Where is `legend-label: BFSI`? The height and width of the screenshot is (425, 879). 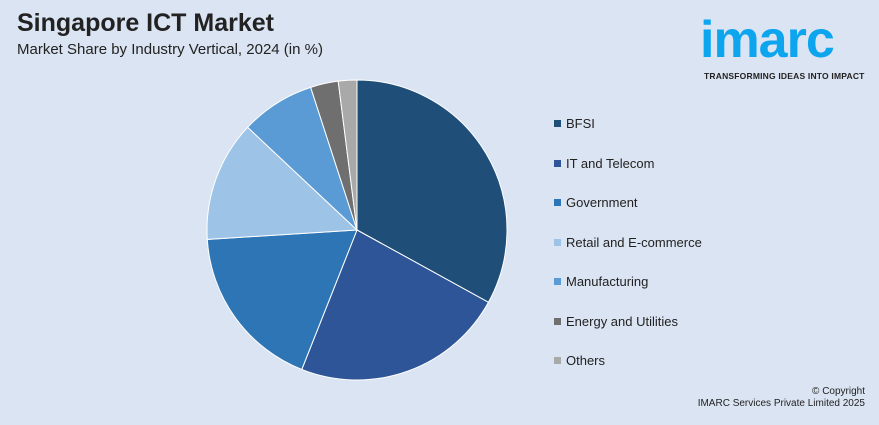 legend-label: BFSI is located at coordinates (580, 124).